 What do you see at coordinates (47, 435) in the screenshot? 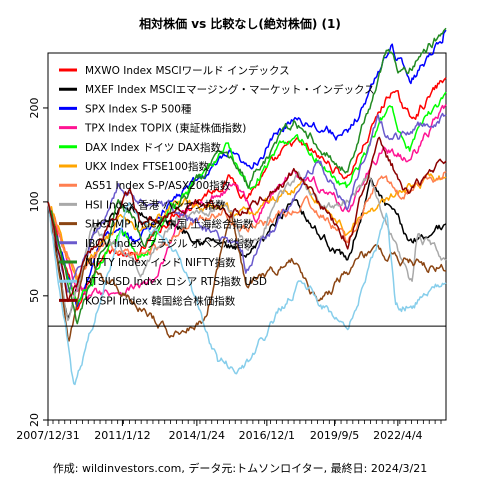
I see `x-tick-label: 2007/12/31` at bounding box center [47, 435].